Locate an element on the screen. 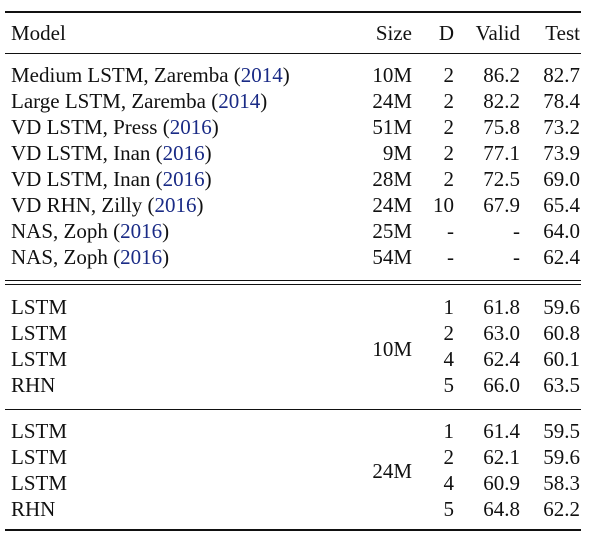  valid-cell: 61.8 is located at coordinates (501, 307).